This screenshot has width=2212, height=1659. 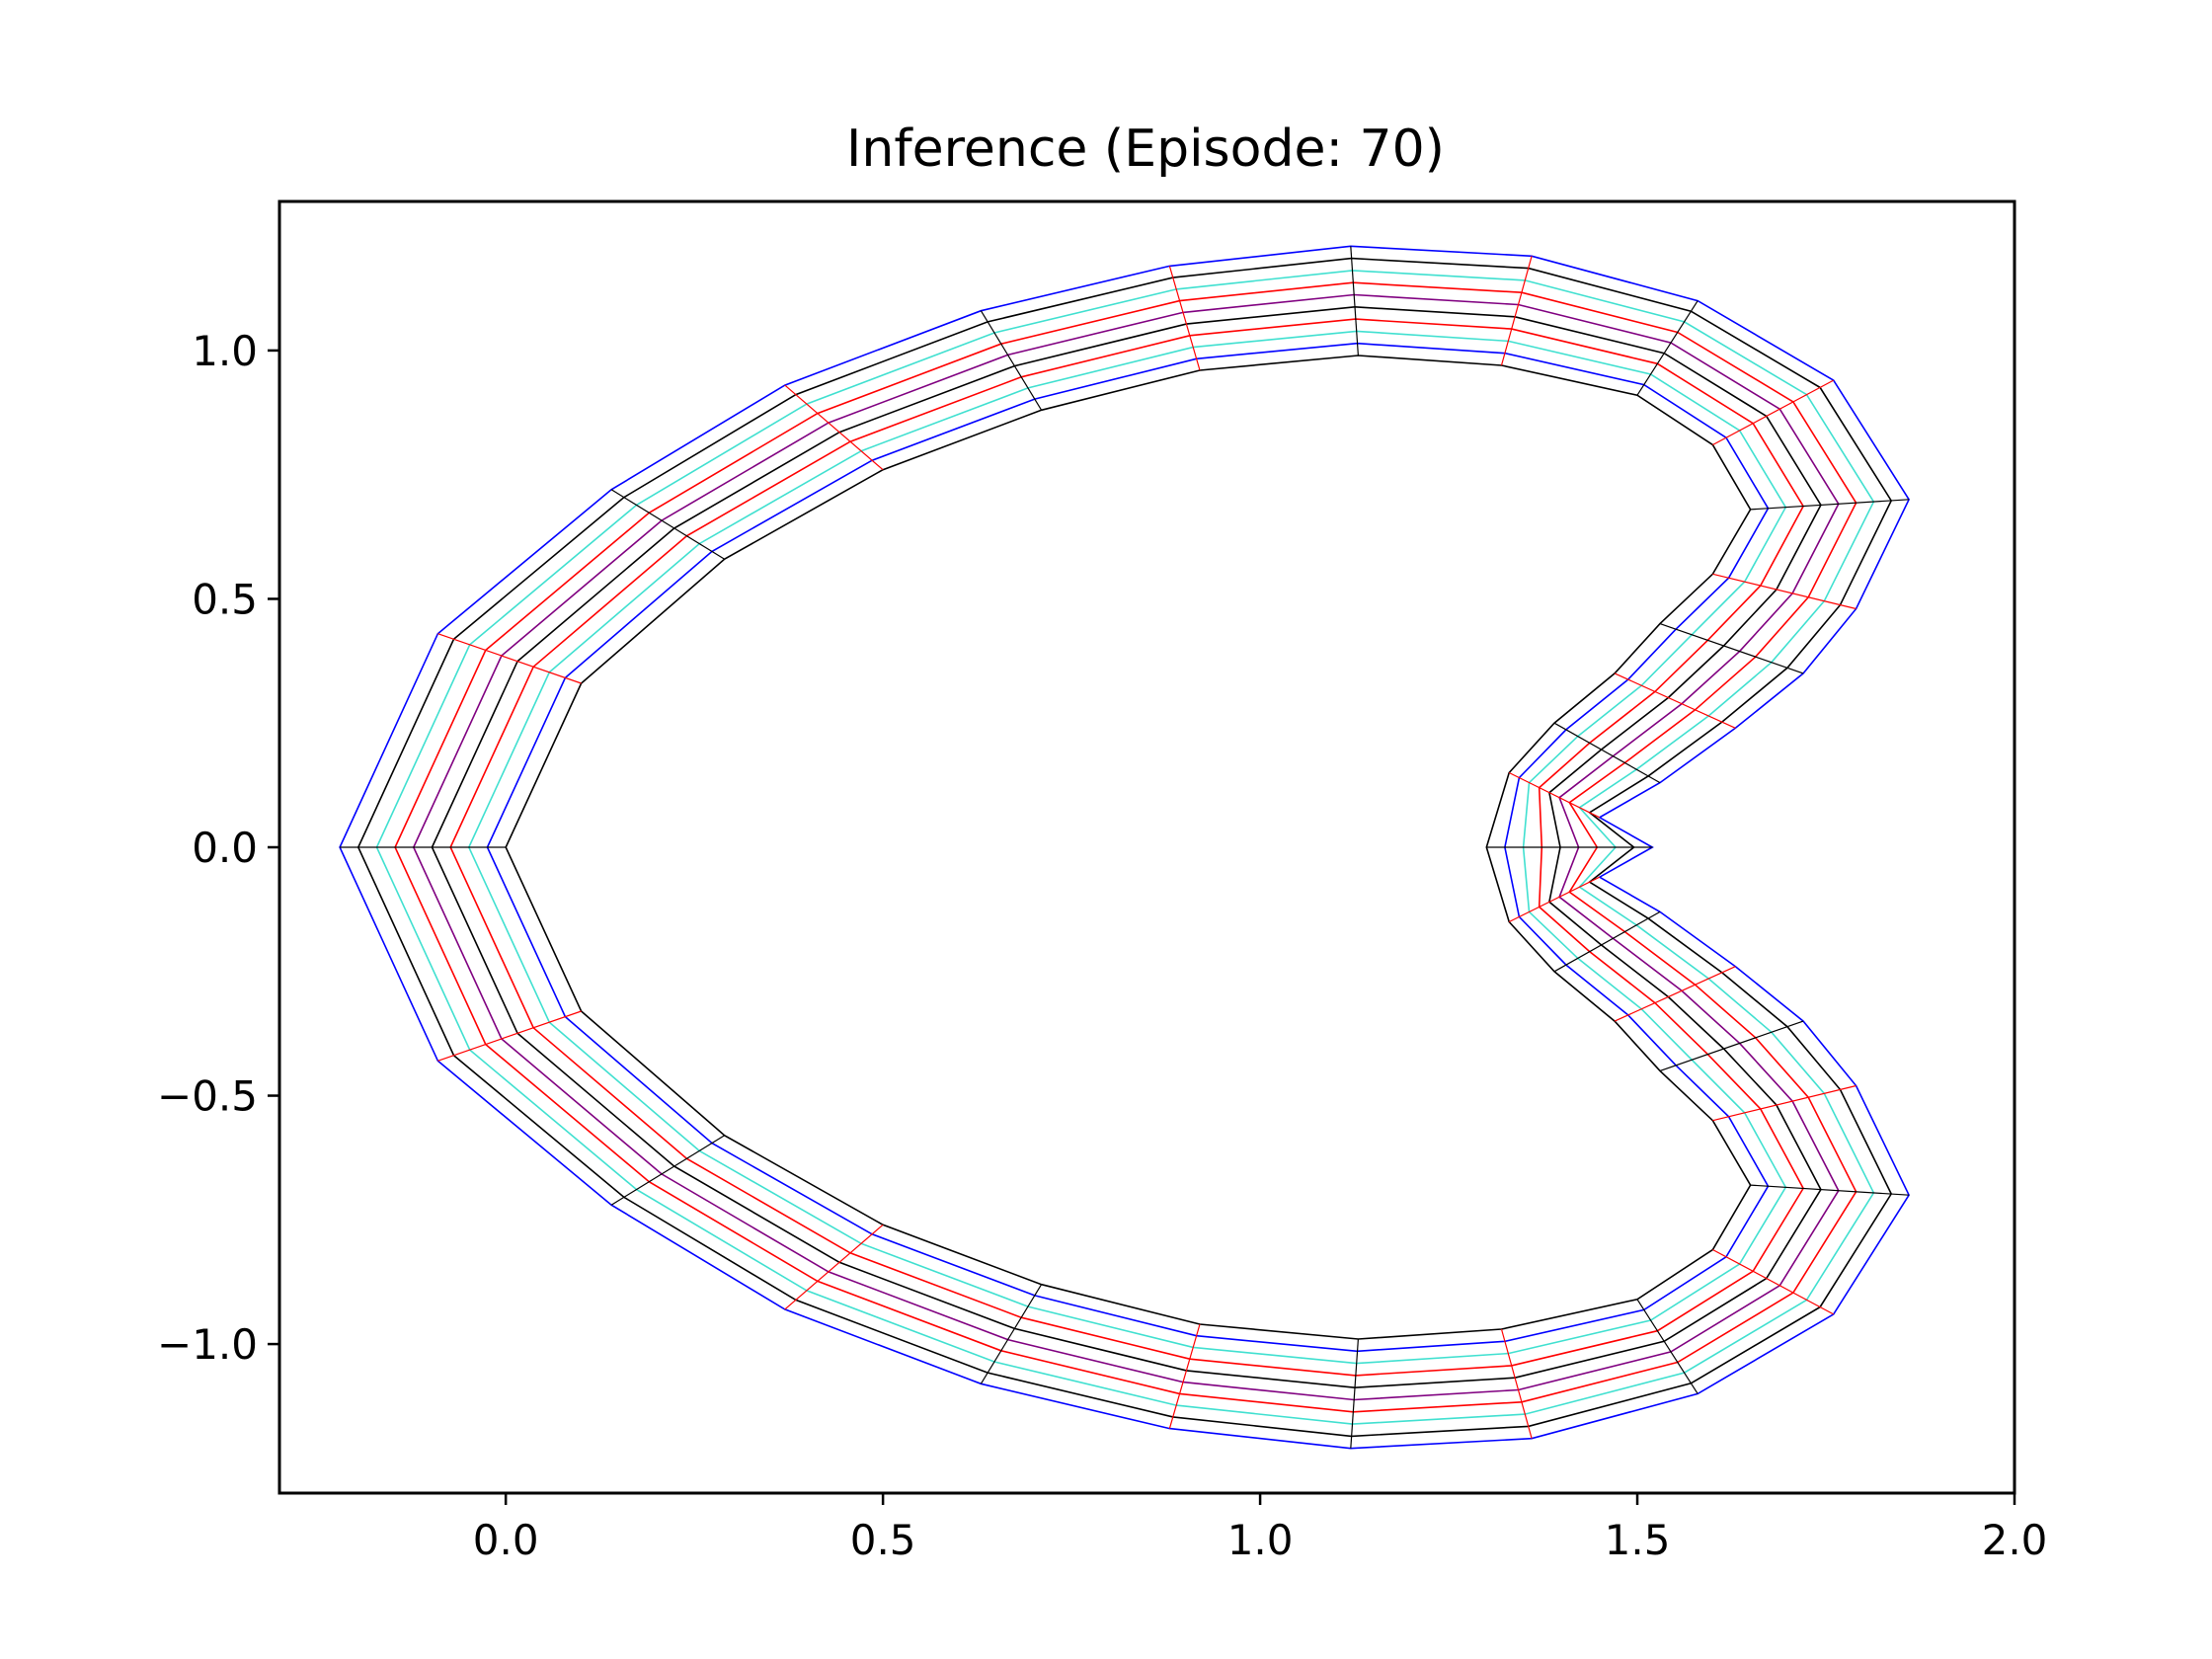 I want to click on x-tick-label: 2.0, so click(x=2015, y=1540).